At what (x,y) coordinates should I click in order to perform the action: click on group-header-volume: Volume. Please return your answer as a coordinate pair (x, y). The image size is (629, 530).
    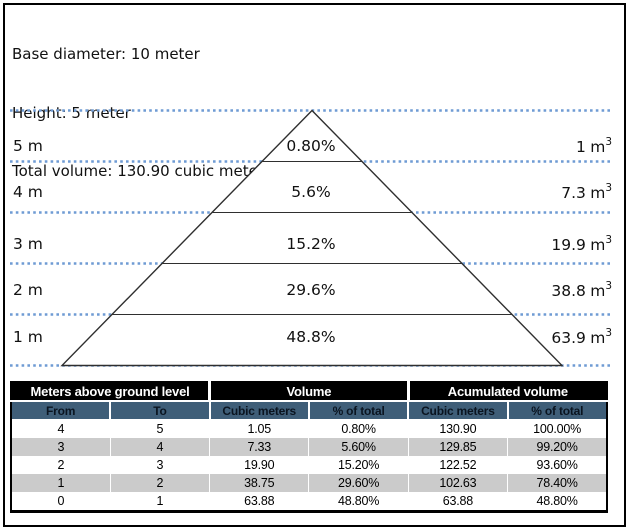
    Looking at the image, I should click on (308, 392).